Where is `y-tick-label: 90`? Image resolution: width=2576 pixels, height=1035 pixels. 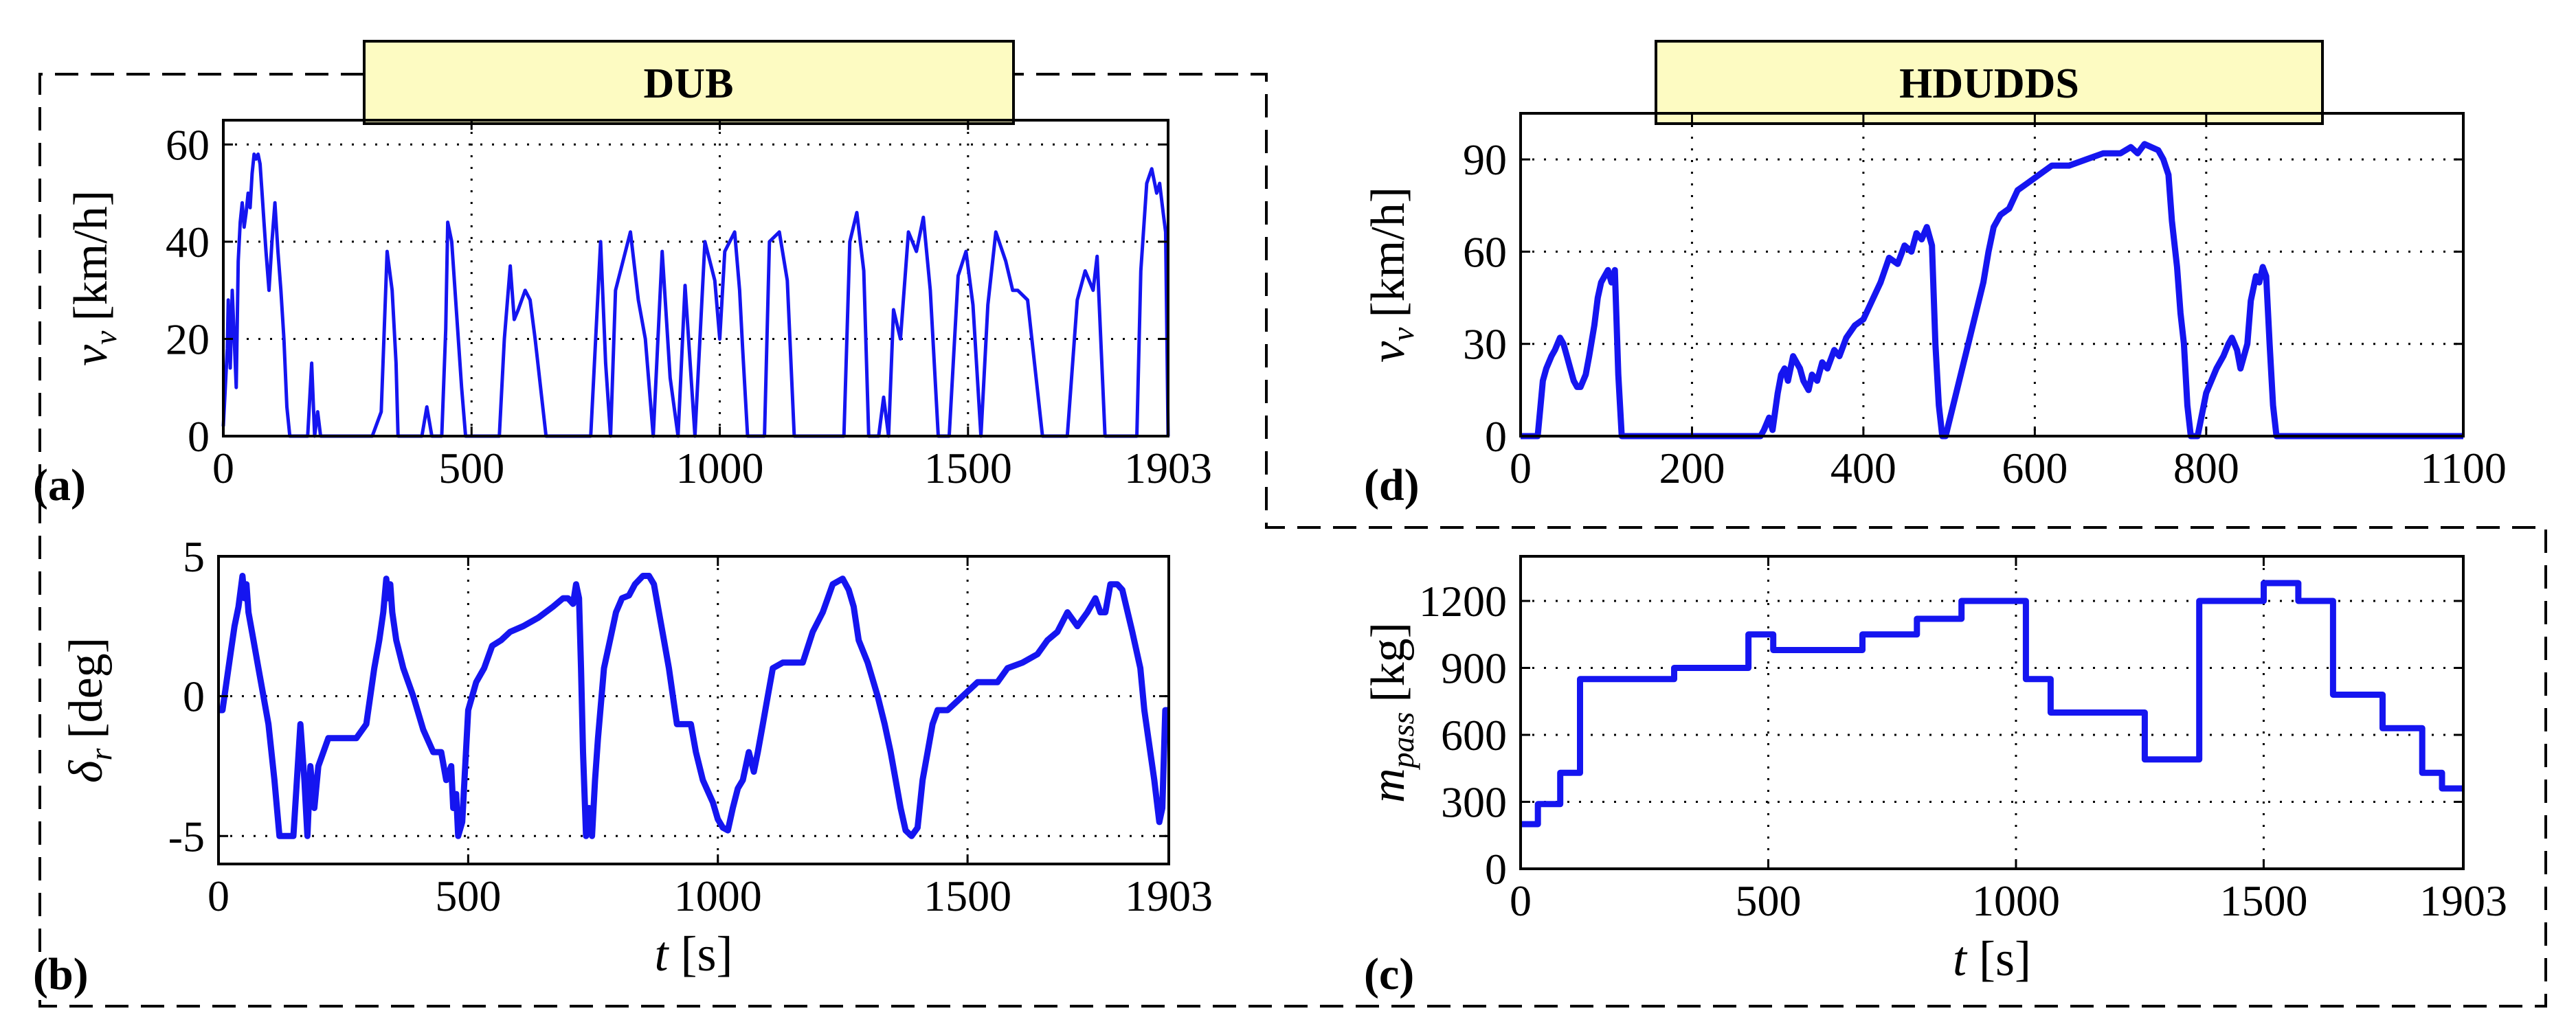
y-tick-label: 90 is located at coordinates (1485, 159).